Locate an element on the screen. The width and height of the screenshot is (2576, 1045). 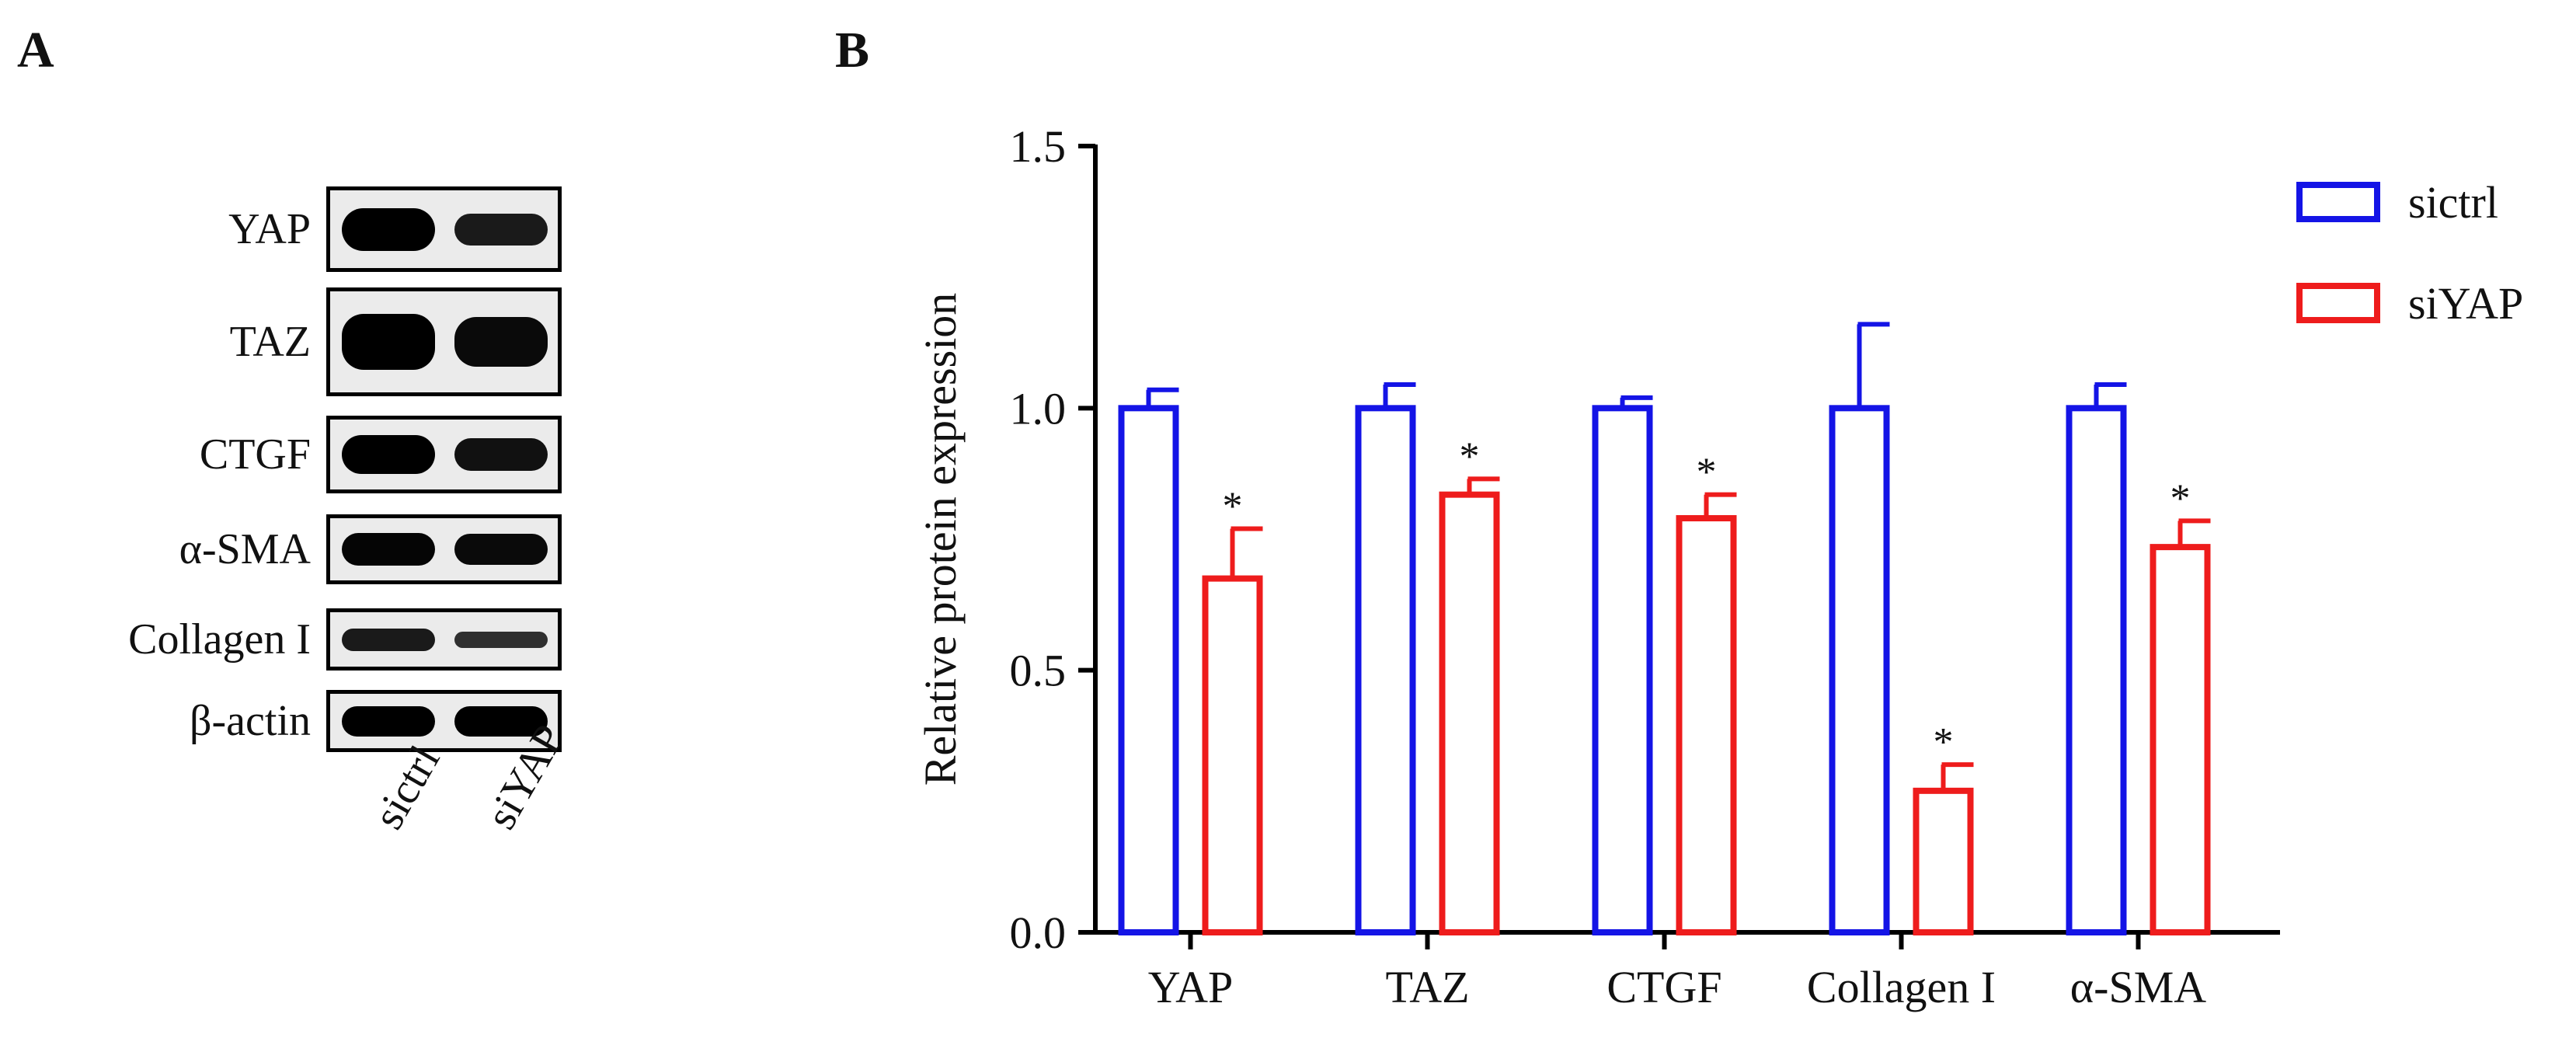
legend-label: sictrl is located at coordinates (2453, 202).